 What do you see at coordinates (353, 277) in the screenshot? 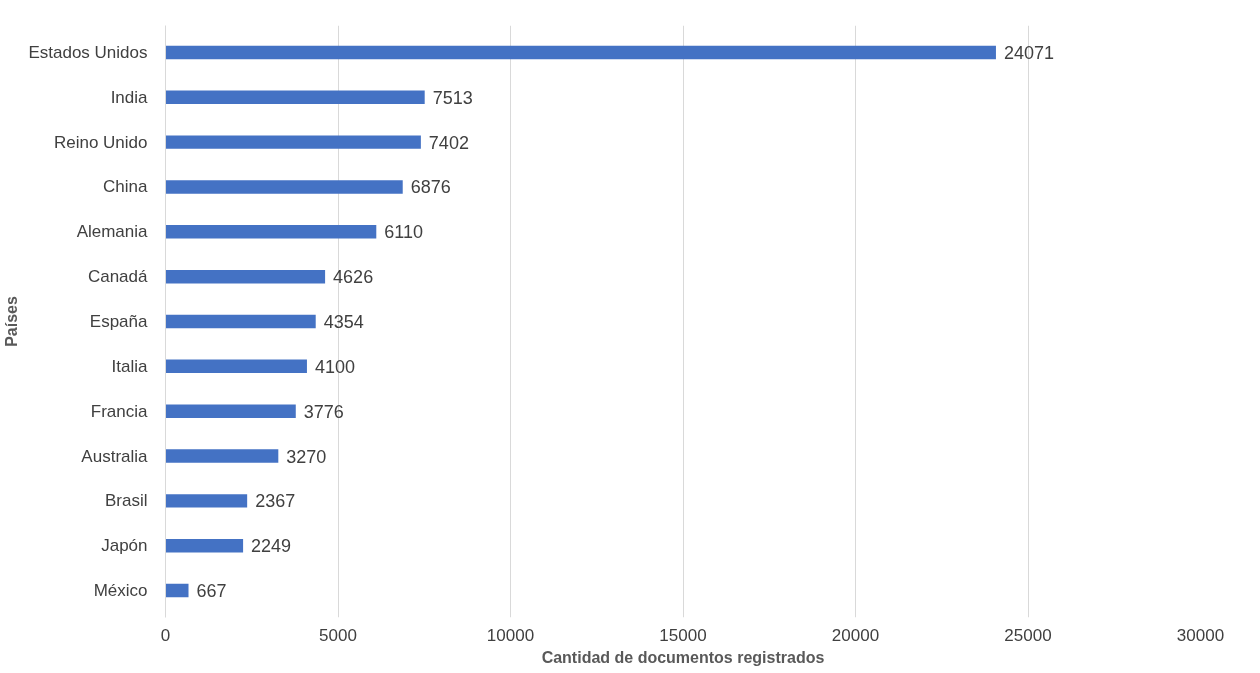
I see `data-label: 4626` at bounding box center [353, 277].